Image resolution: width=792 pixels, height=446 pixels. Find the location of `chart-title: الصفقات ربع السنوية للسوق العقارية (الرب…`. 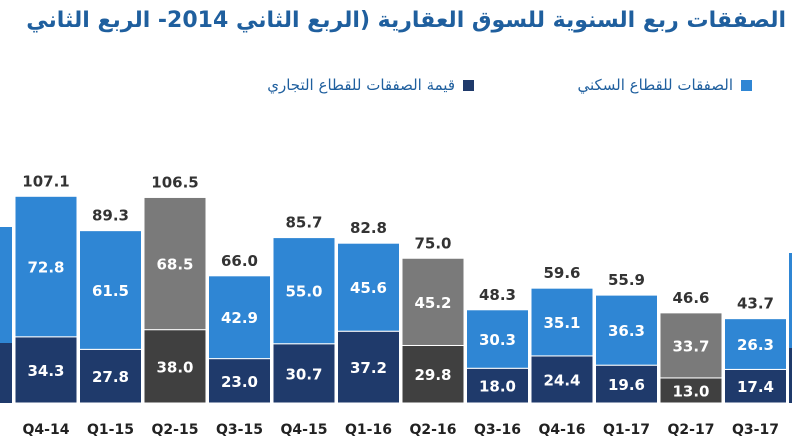

chart-title: الصفقات ربع السنوية للسوق العقارية (الرب… is located at coordinates (406, 20).